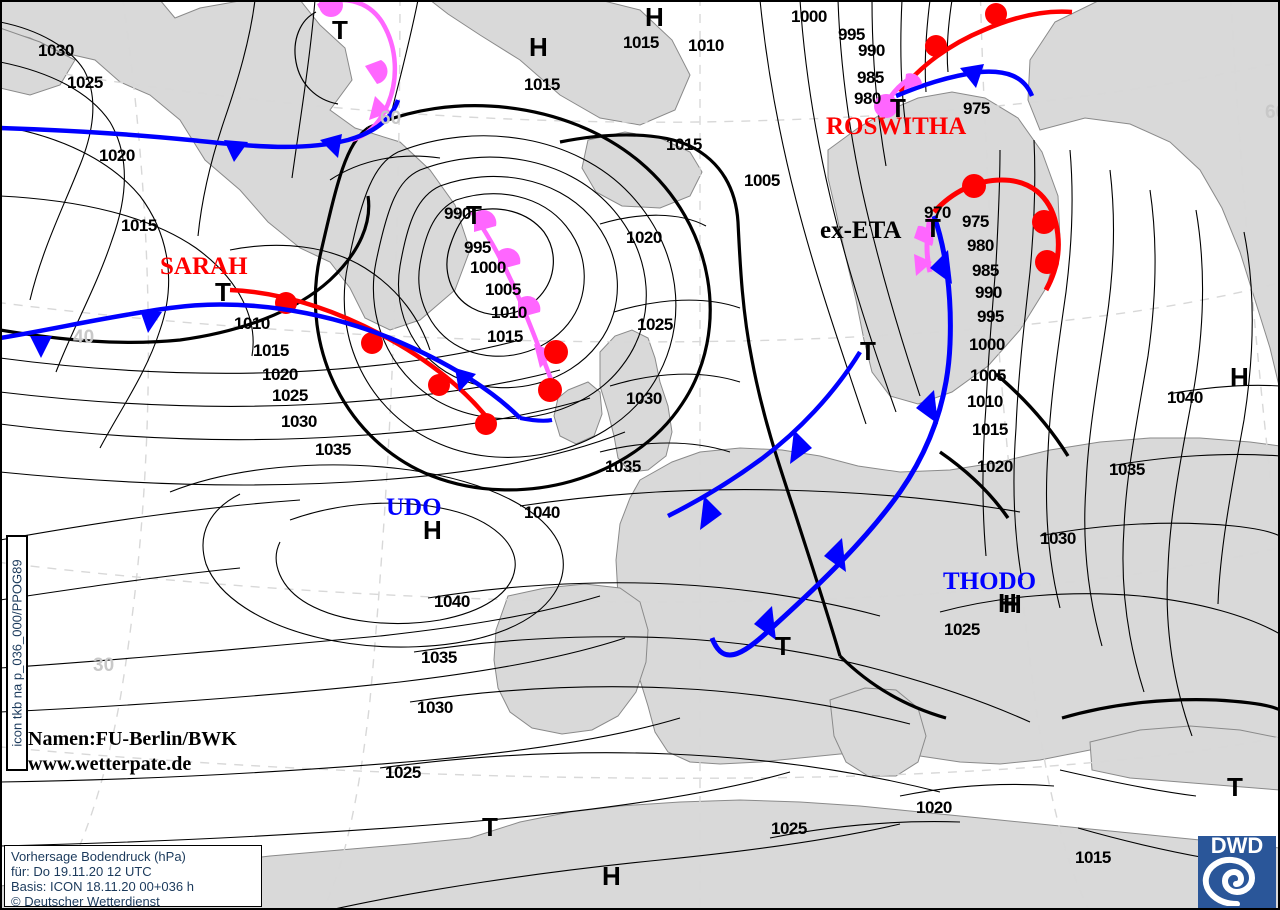  I want to click on cold-front-barbs, so click(253, 351).